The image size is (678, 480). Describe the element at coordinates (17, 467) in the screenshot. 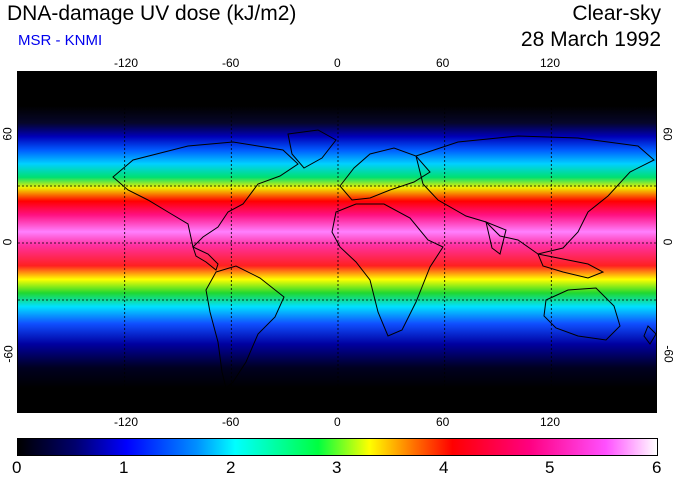

I see `colorbar-tick: 0` at that location.